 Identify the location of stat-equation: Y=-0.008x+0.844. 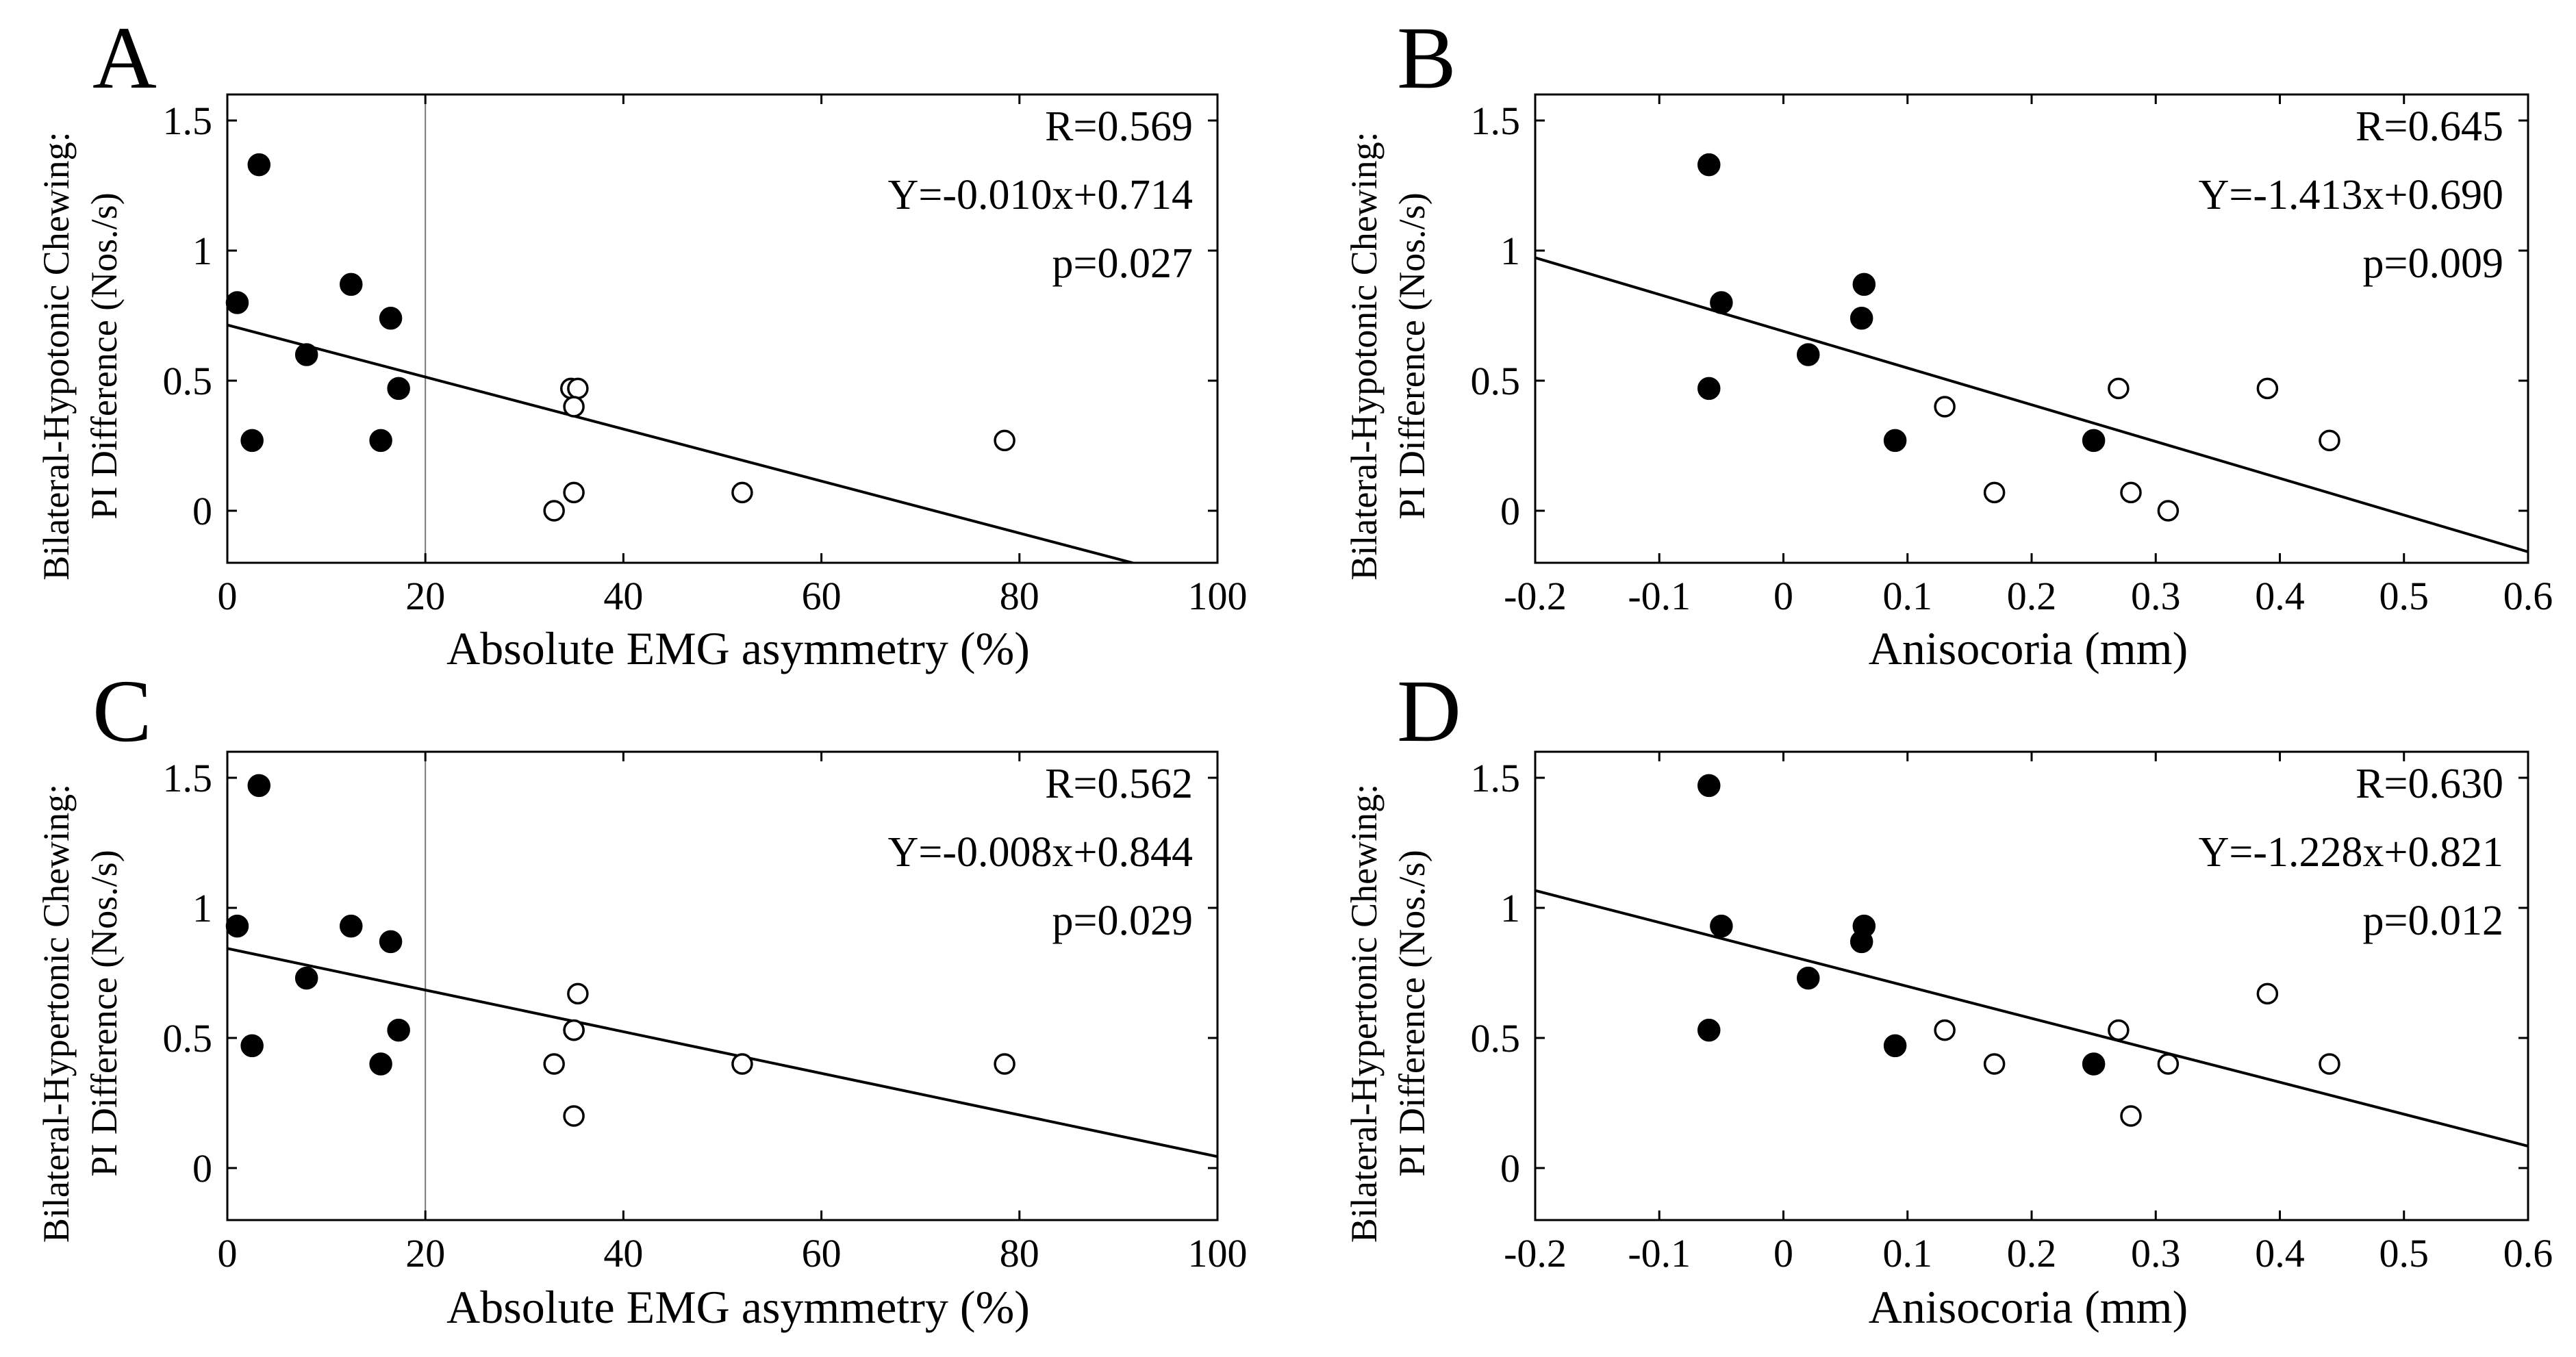
(1040, 852).